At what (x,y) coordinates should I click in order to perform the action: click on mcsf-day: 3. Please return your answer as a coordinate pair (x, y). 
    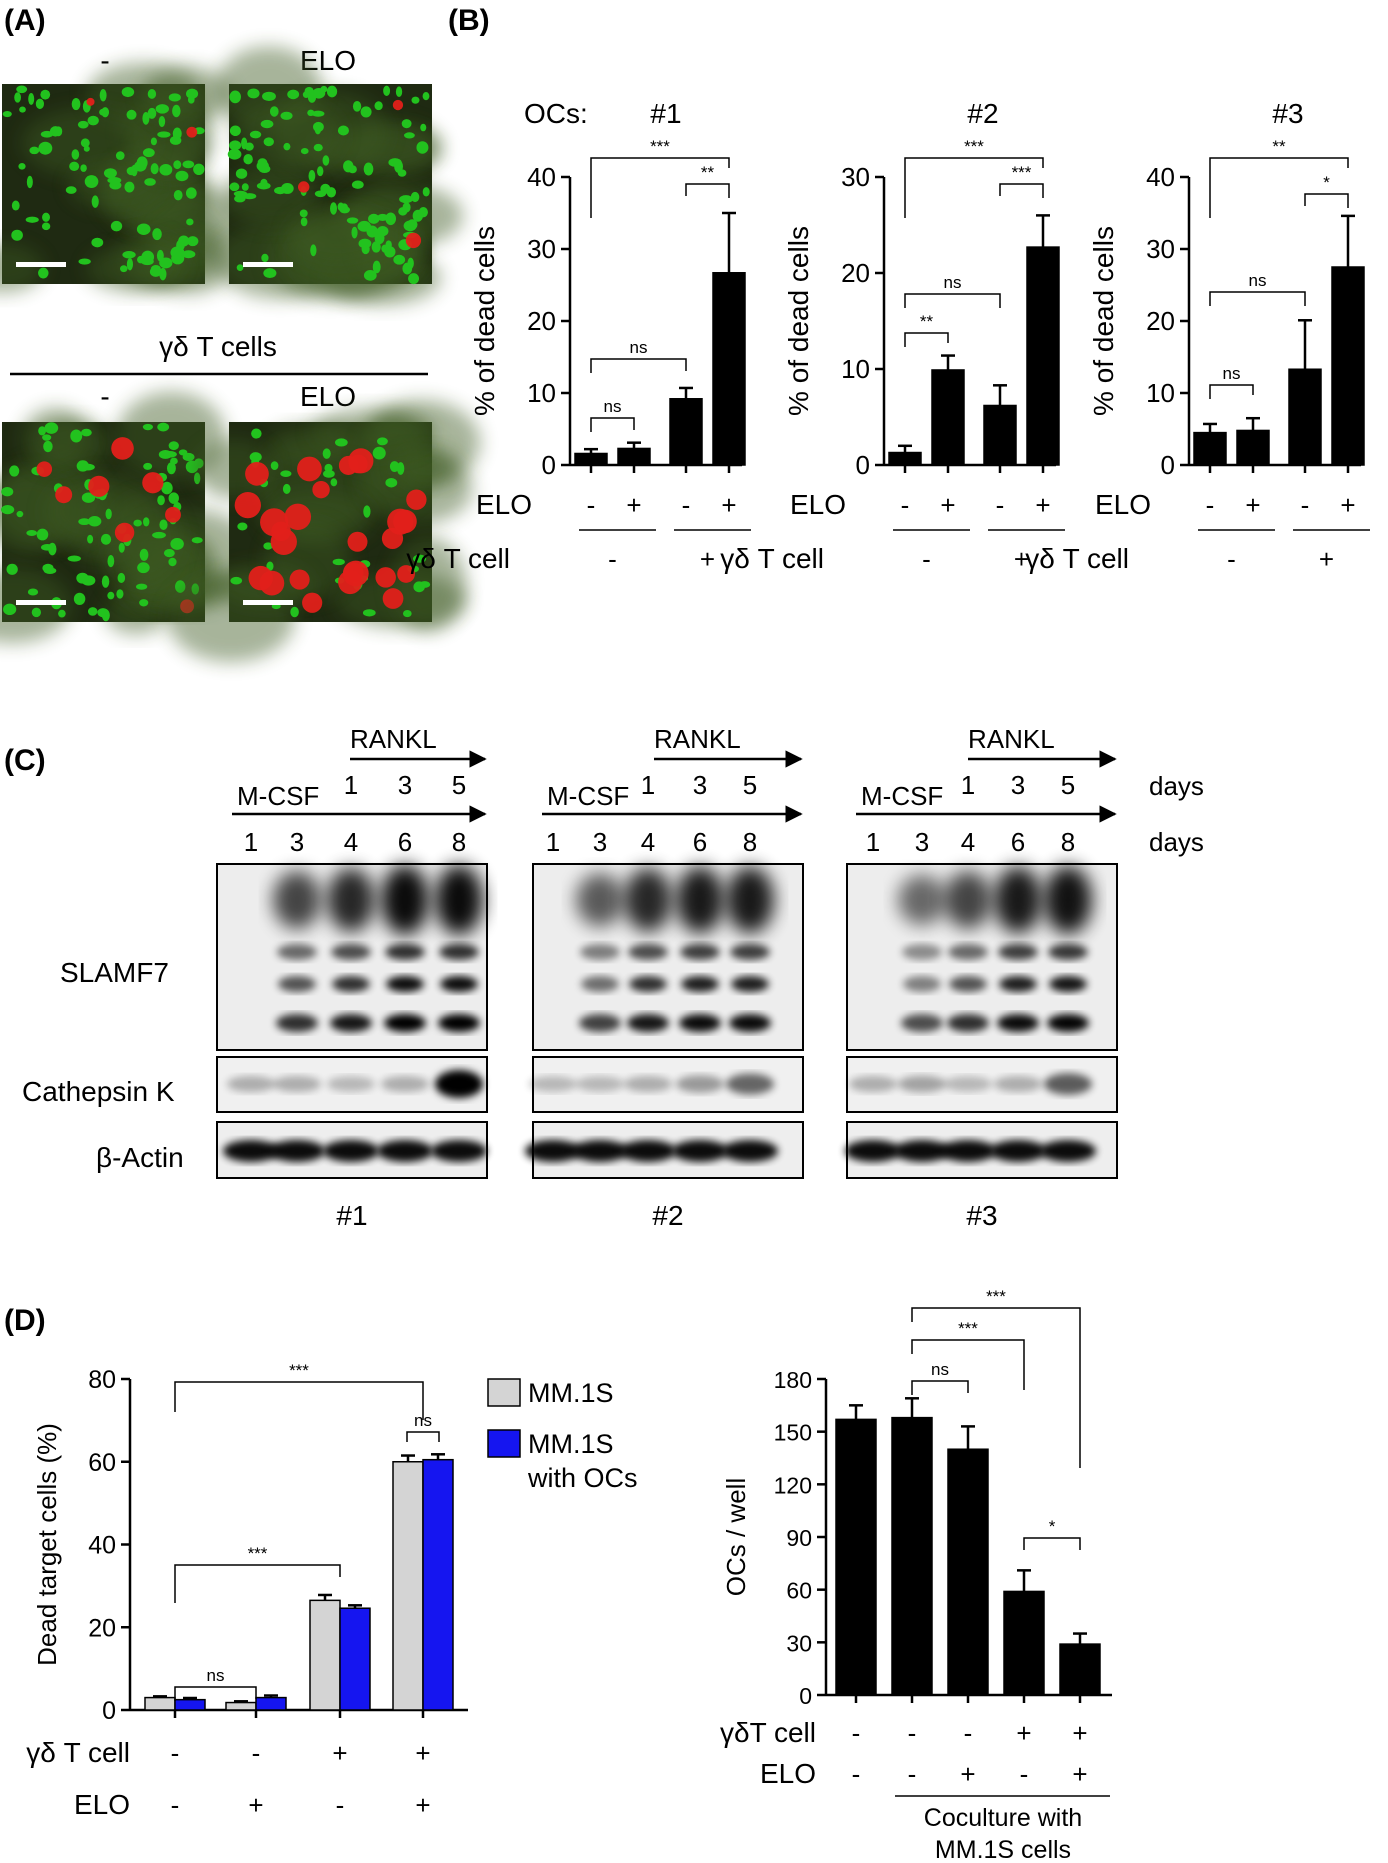
    Looking at the image, I should click on (922, 842).